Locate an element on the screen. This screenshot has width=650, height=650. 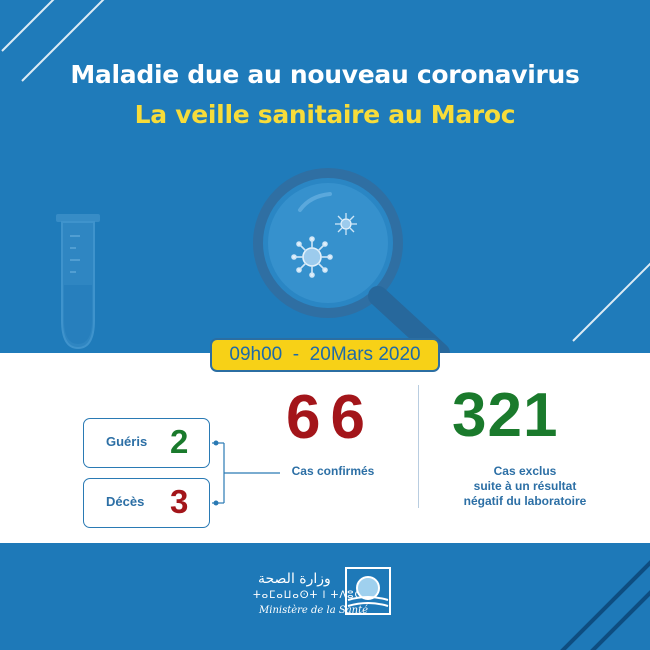
recovered-box: Guéris 2 is located at coordinates (146, 443).